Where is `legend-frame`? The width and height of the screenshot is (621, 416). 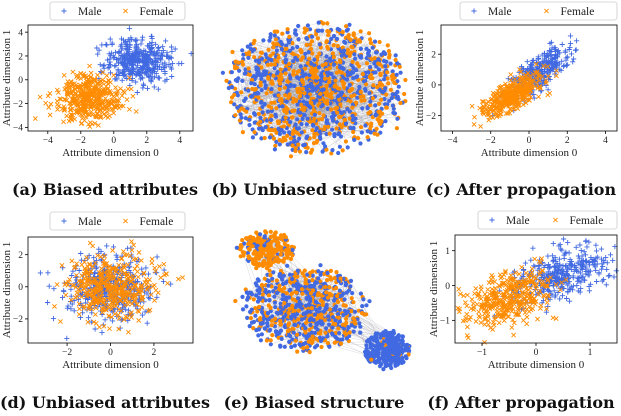 legend-frame is located at coordinates (117, 221).